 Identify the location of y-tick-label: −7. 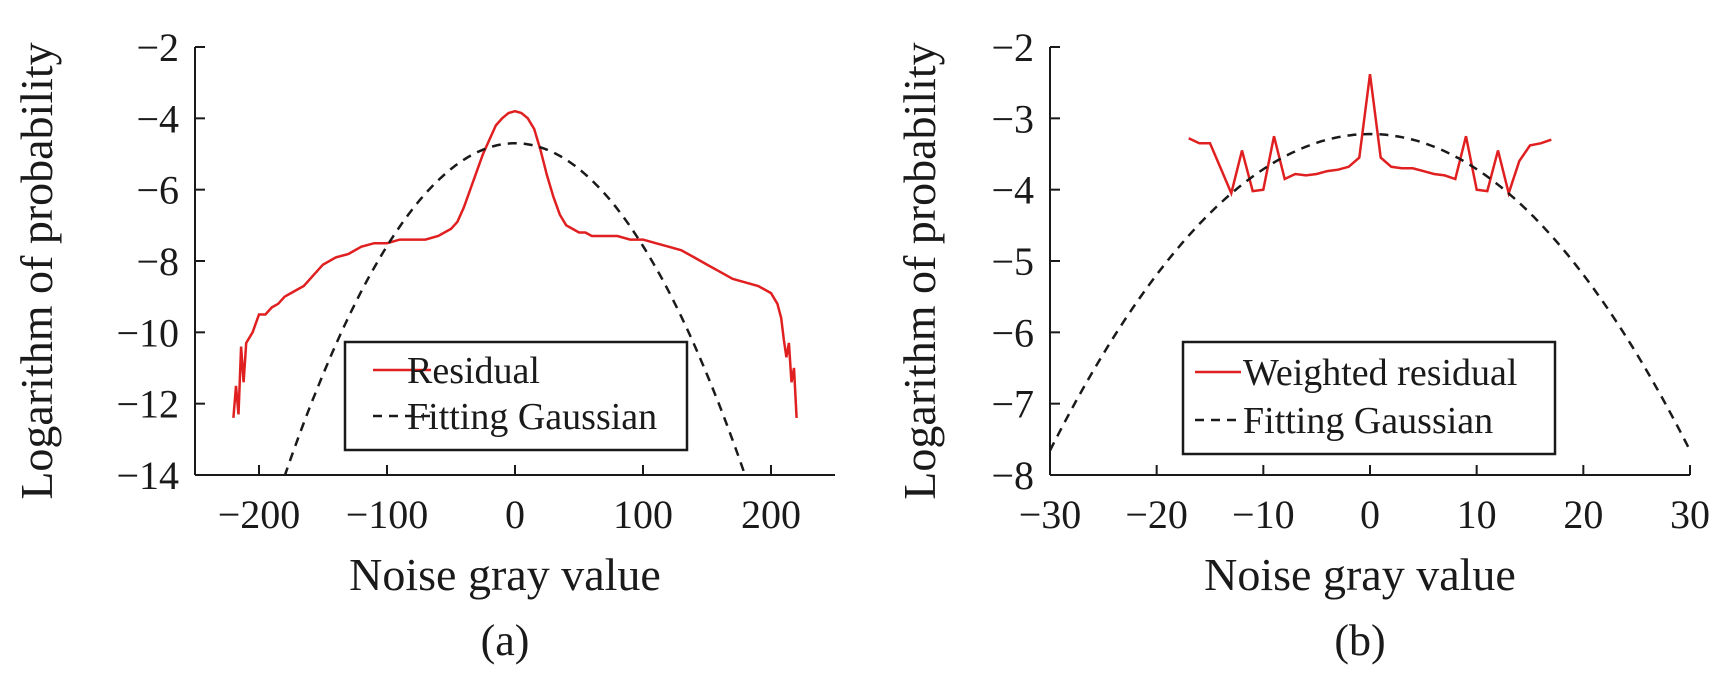
(1012, 404).